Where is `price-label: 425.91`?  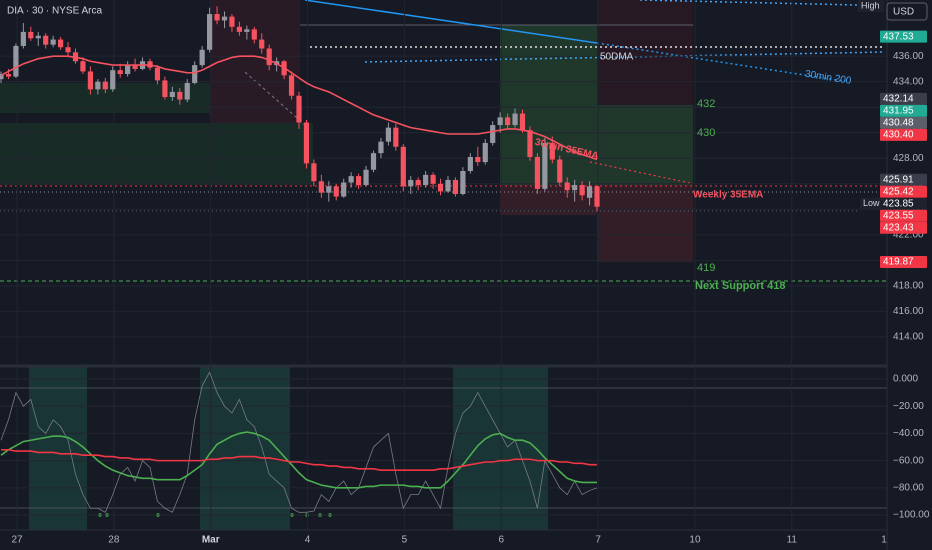 price-label: 425.91 is located at coordinates (898, 179).